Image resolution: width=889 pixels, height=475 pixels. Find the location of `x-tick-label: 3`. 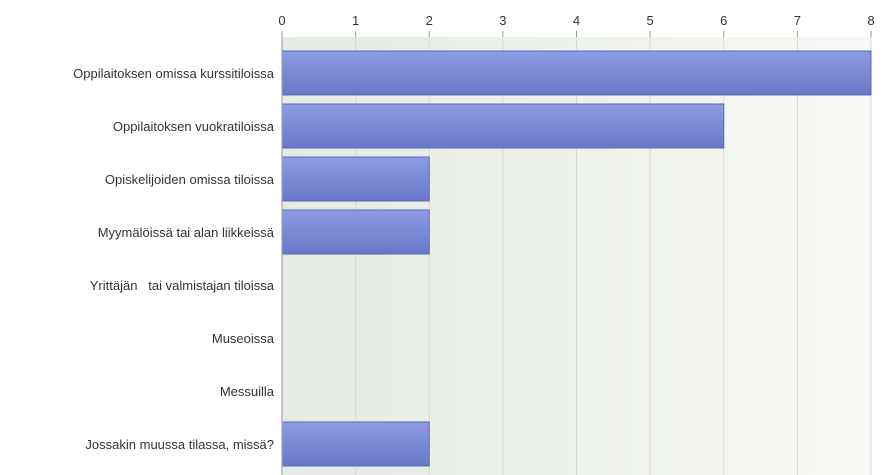

x-tick-label: 3 is located at coordinates (502, 20).